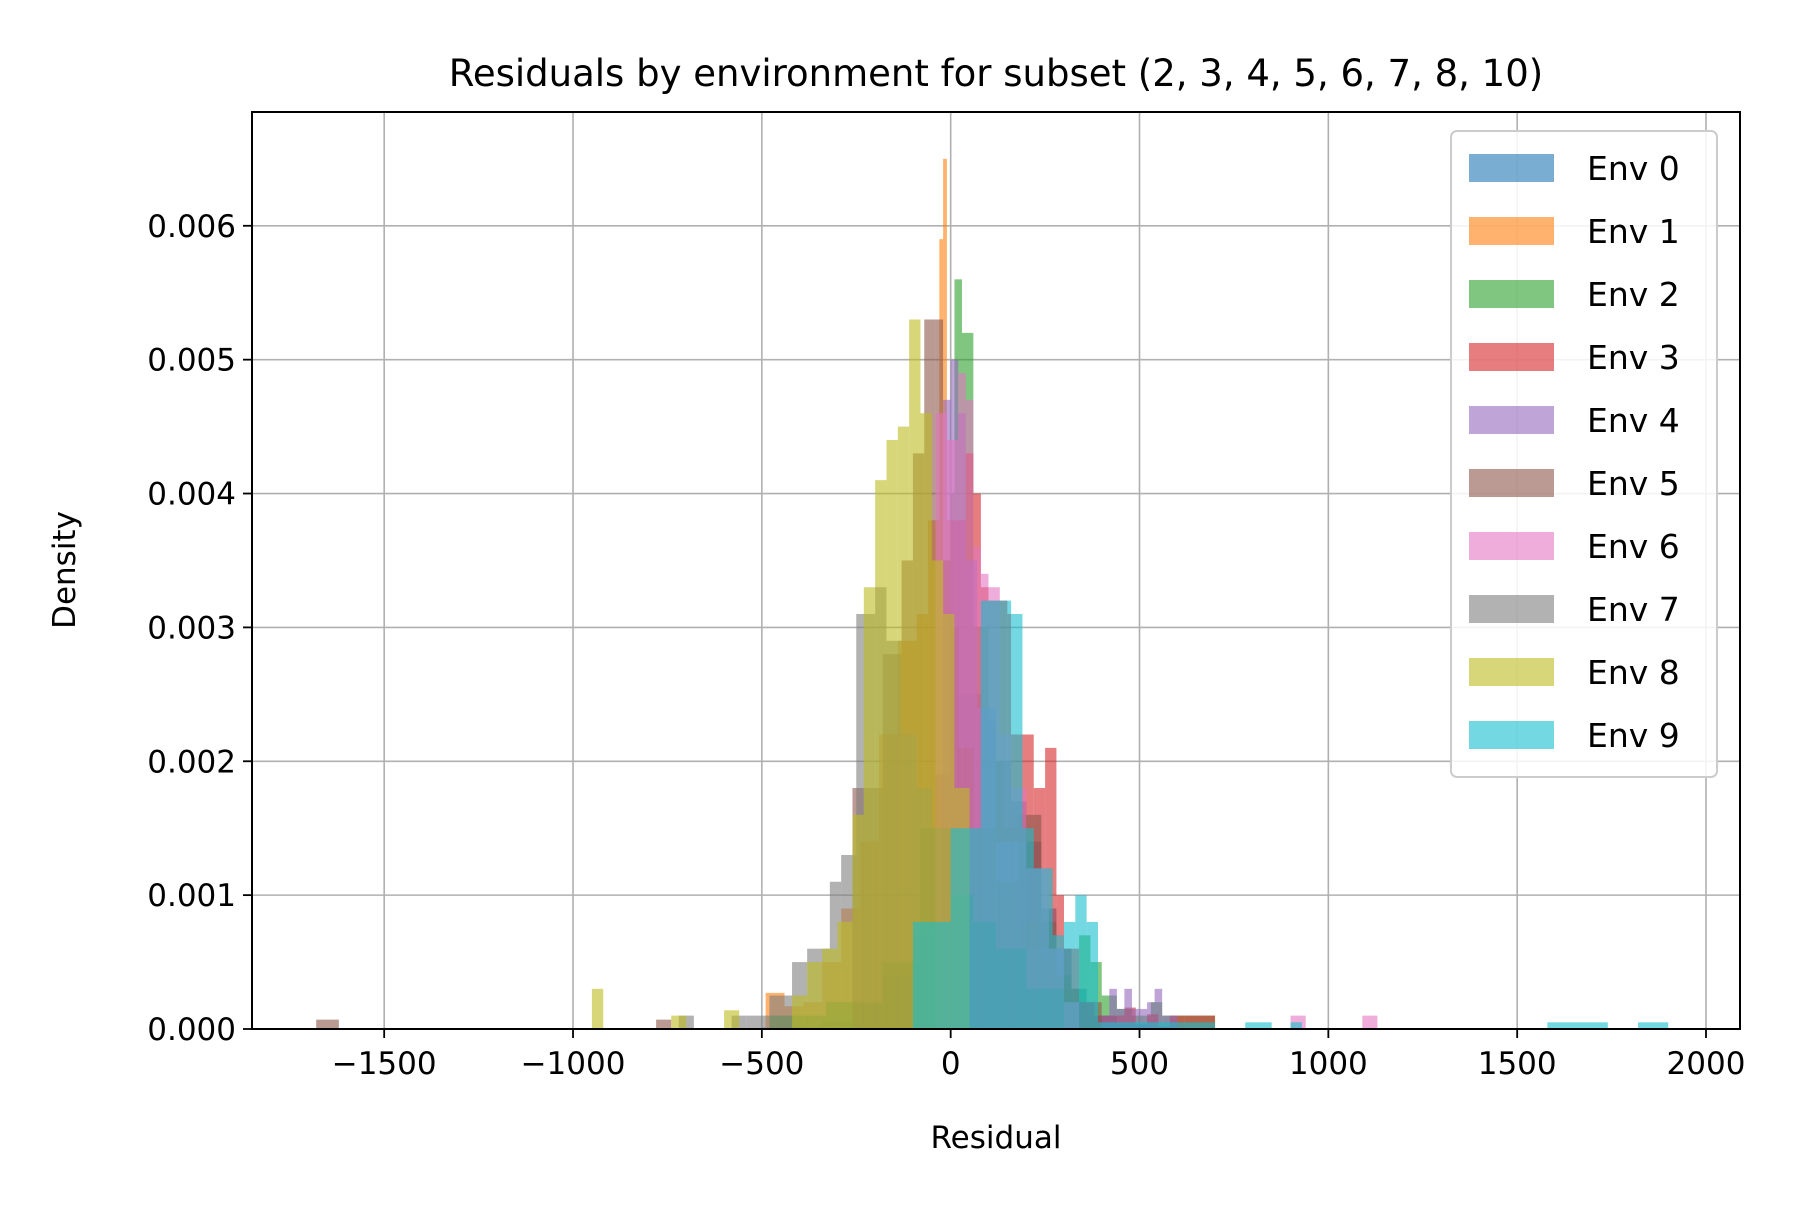  What do you see at coordinates (1633, 168) in the screenshot?
I see `legend-label: Env 0` at bounding box center [1633, 168].